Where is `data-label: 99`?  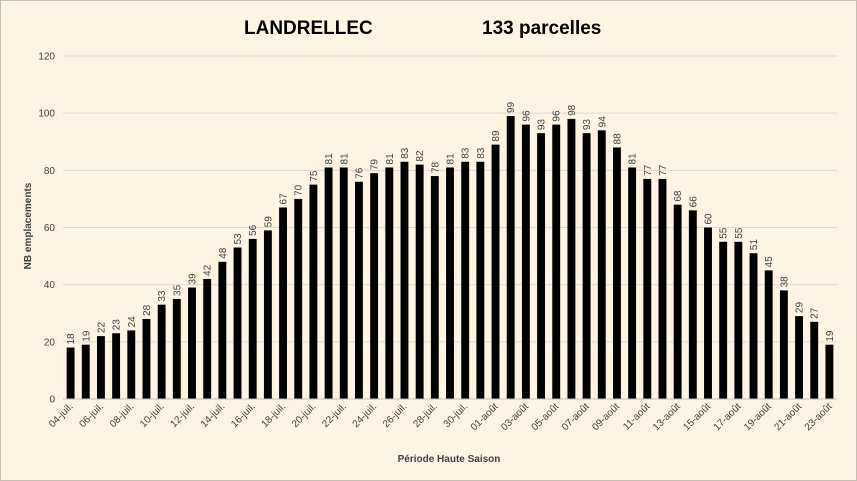 data-label: 99 is located at coordinates (511, 107).